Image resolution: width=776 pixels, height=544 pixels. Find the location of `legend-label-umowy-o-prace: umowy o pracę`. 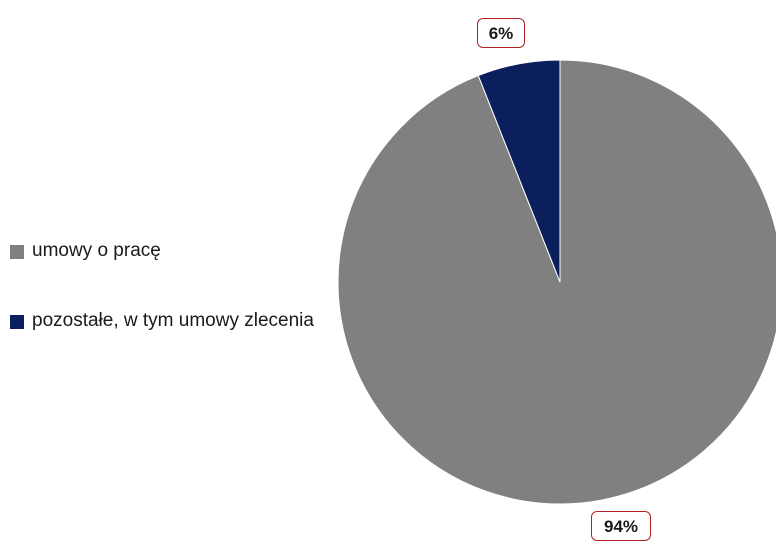

legend-label-umowy-o-prace: umowy o pracę is located at coordinates (96, 250).